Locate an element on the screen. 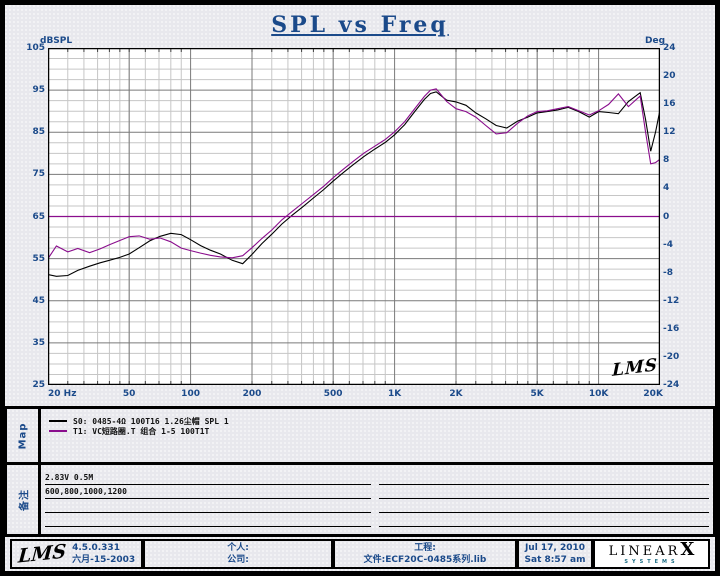  y-right-tick-label: 12 is located at coordinates (669, 132).